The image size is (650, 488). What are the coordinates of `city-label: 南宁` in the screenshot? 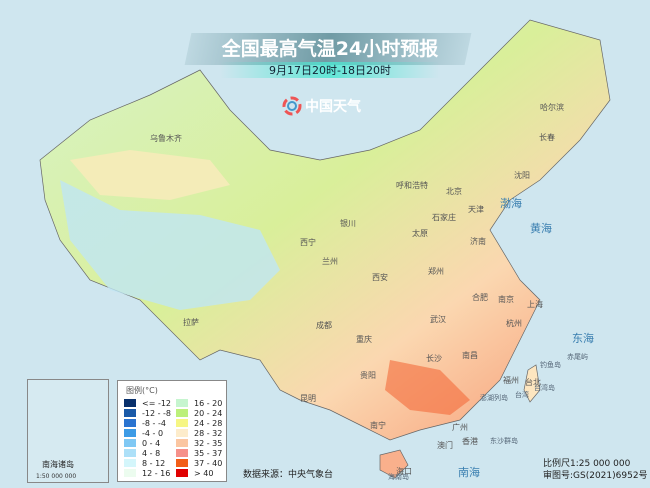 It's located at (378, 425).